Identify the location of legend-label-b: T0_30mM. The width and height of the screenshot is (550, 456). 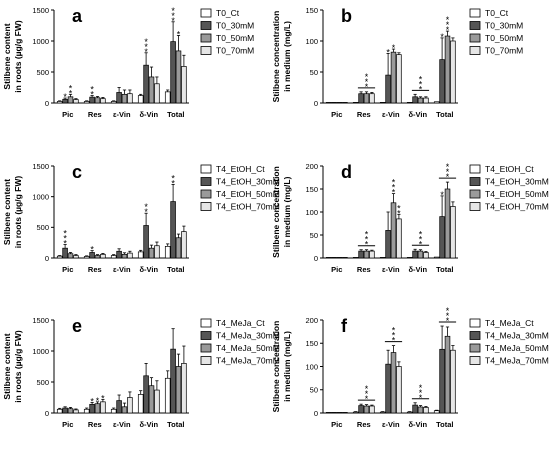
(504, 26).